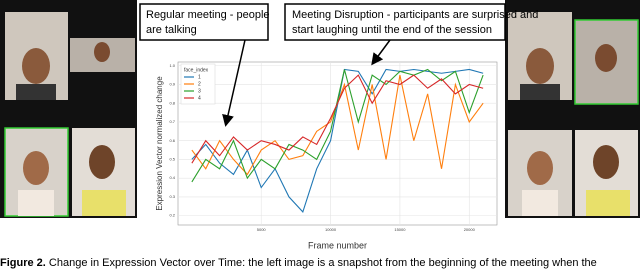  What do you see at coordinates (172, 177) in the screenshot?
I see `y-tick-label: 0.4` at bounding box center [172, 177].